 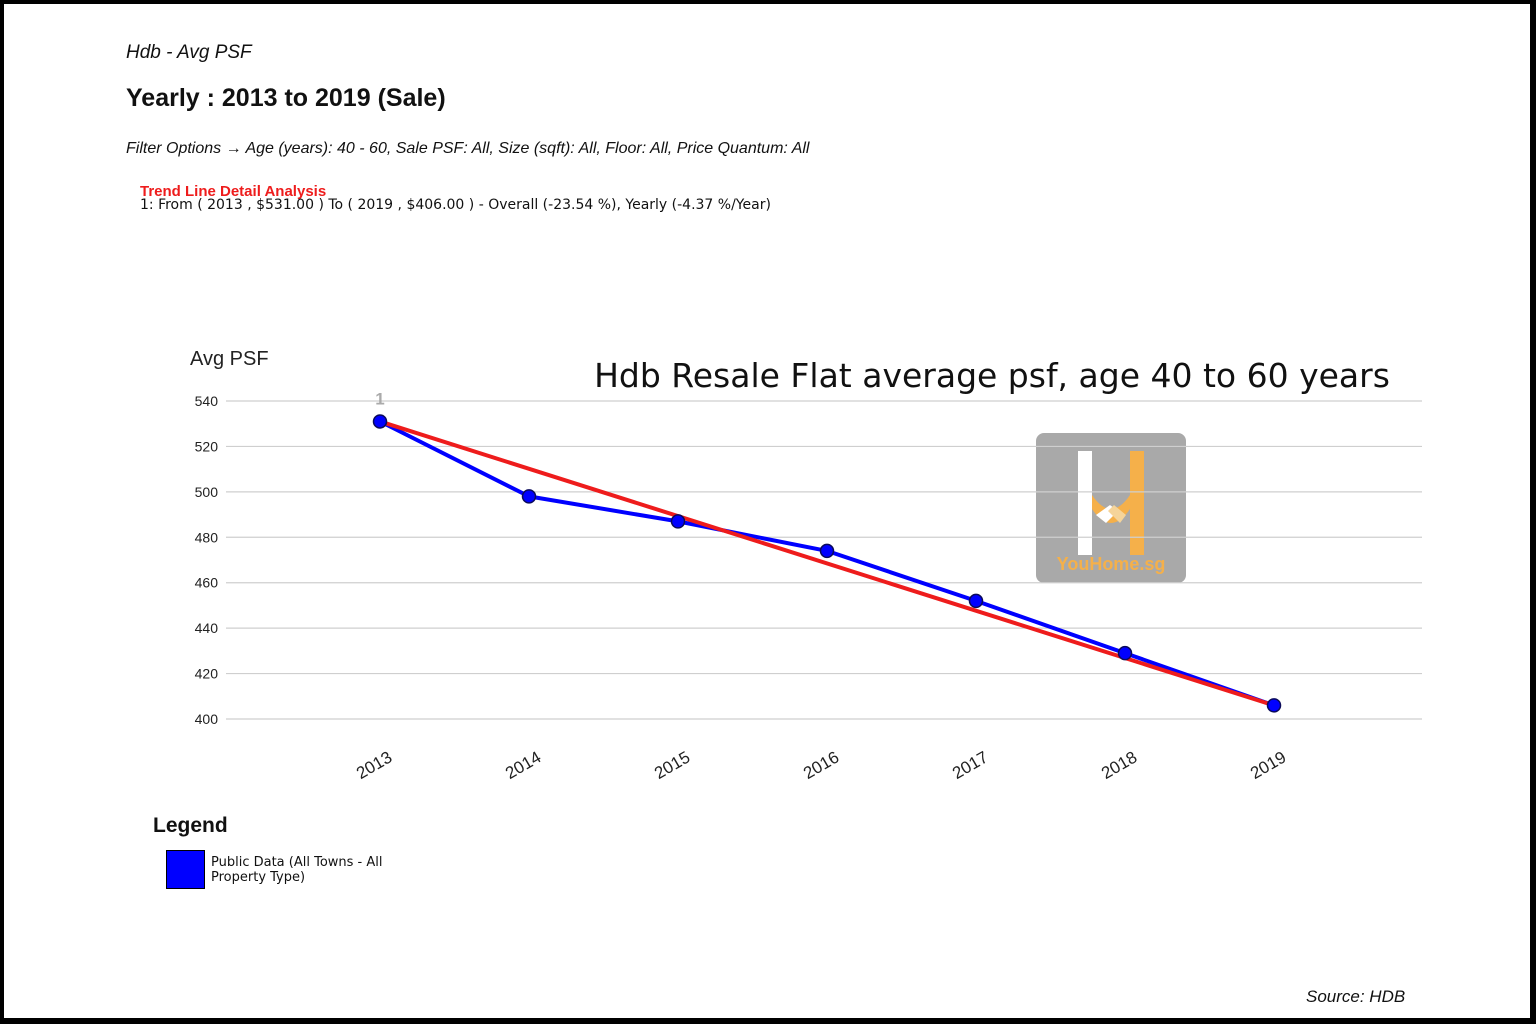 I want to click on chart-subtitle: Hdb - Avg PSF, so click(x=189, y=52).